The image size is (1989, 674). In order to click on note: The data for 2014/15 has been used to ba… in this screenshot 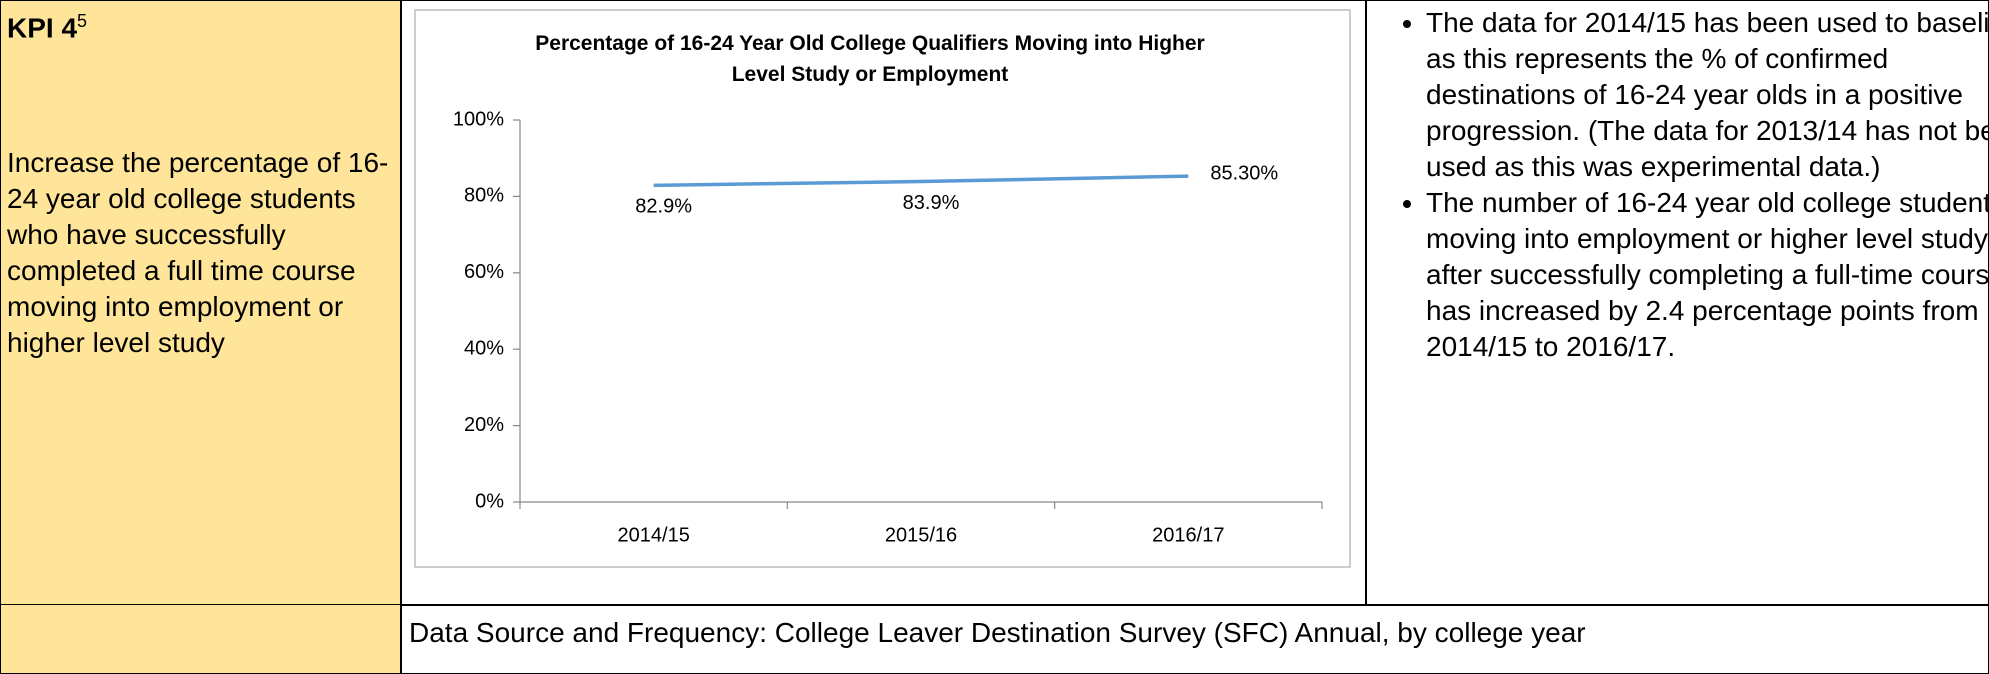, I will do `click(1707, 95)`.